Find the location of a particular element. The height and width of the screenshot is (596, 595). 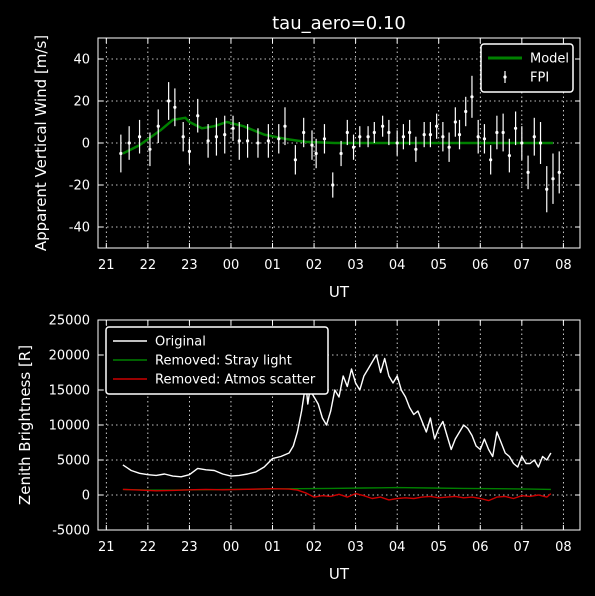

y-tick-label: 20 is located at coordinates (81, 102).